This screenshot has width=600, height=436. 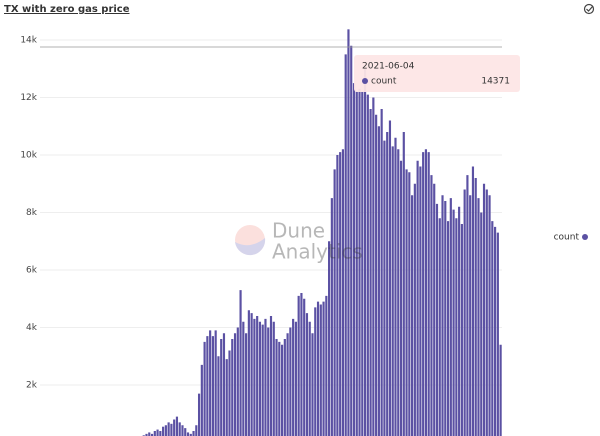 What do you see at coordinates (384, 82) in the screenshot?
I see `tooltip-series: count` at bounding box center [384, 82].